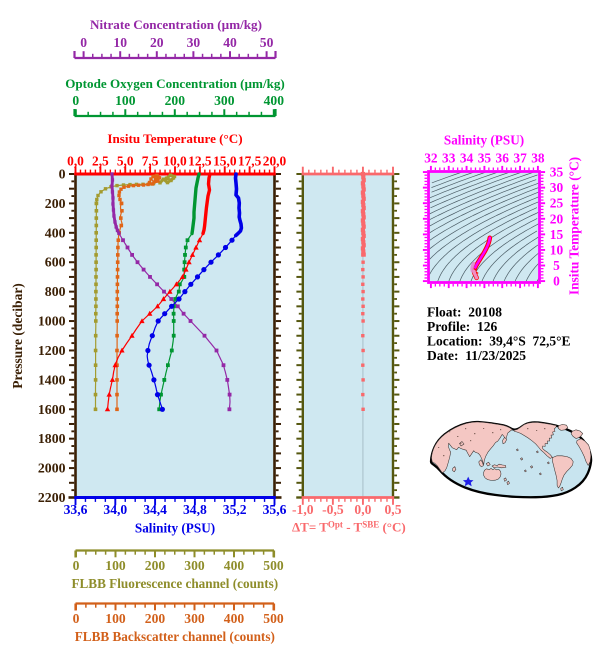 The width and height of the screenshot is (609, 663). I want to click on svg-text: 10,0, so click(175, 161).